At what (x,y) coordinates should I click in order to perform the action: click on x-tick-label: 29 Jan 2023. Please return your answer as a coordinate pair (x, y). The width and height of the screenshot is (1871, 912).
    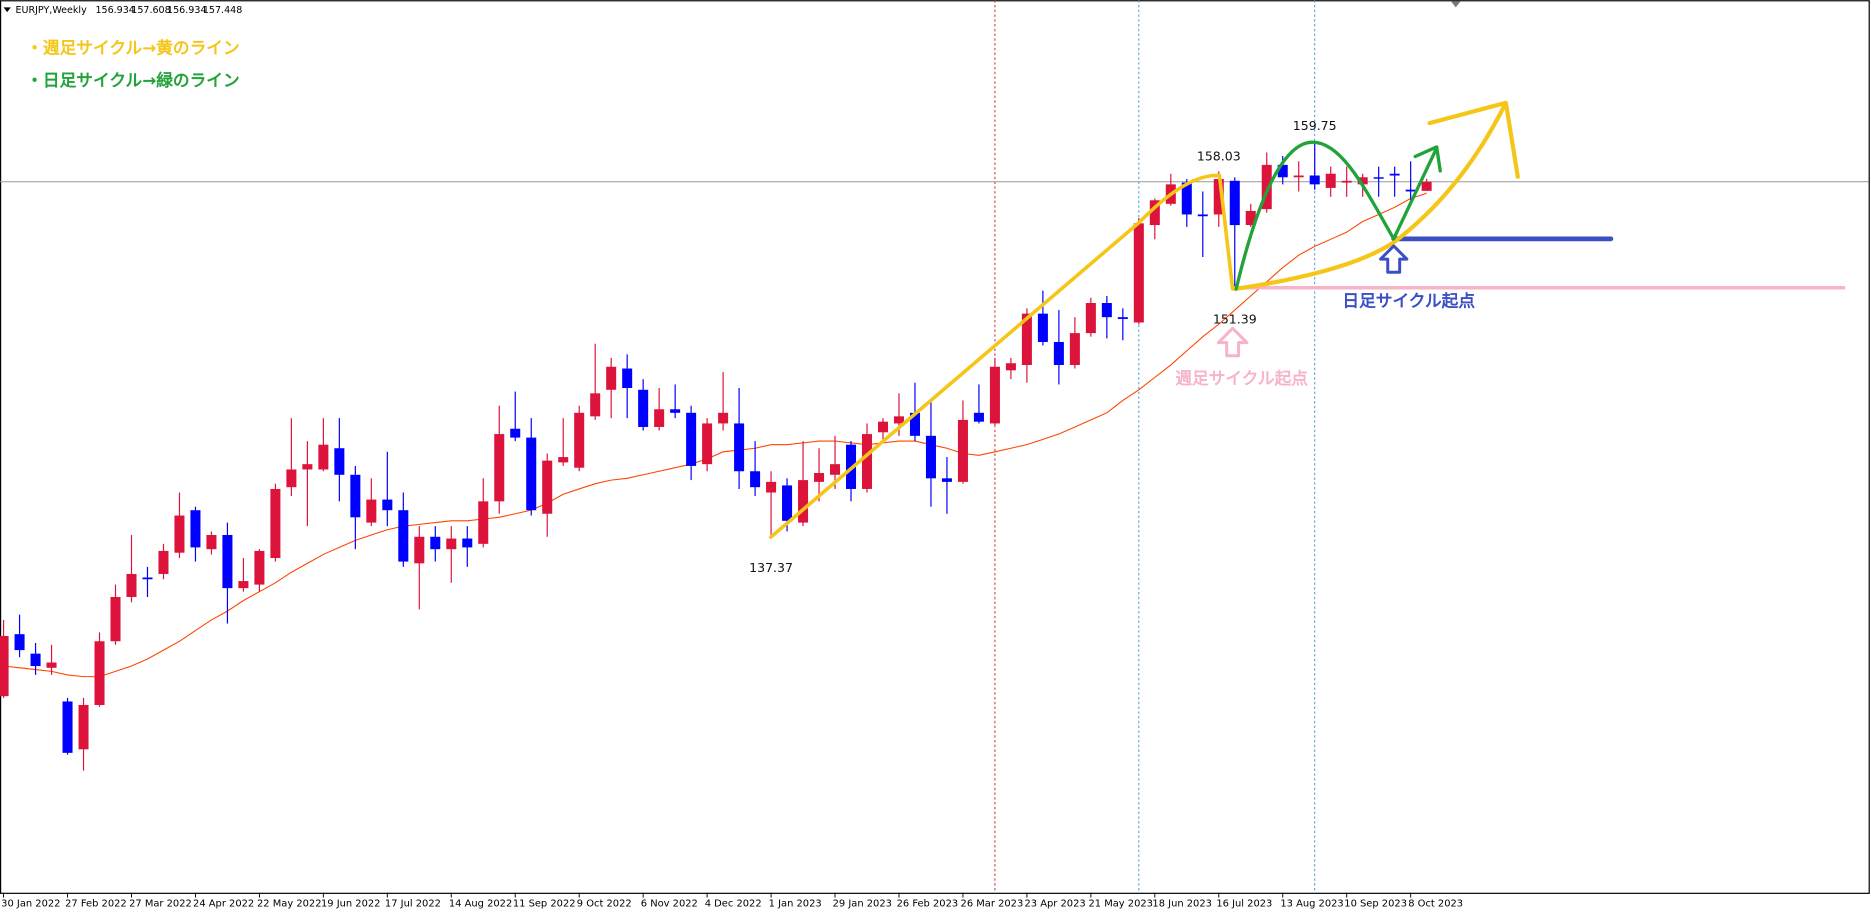
    Looking at the image, I should click on (862, 903).